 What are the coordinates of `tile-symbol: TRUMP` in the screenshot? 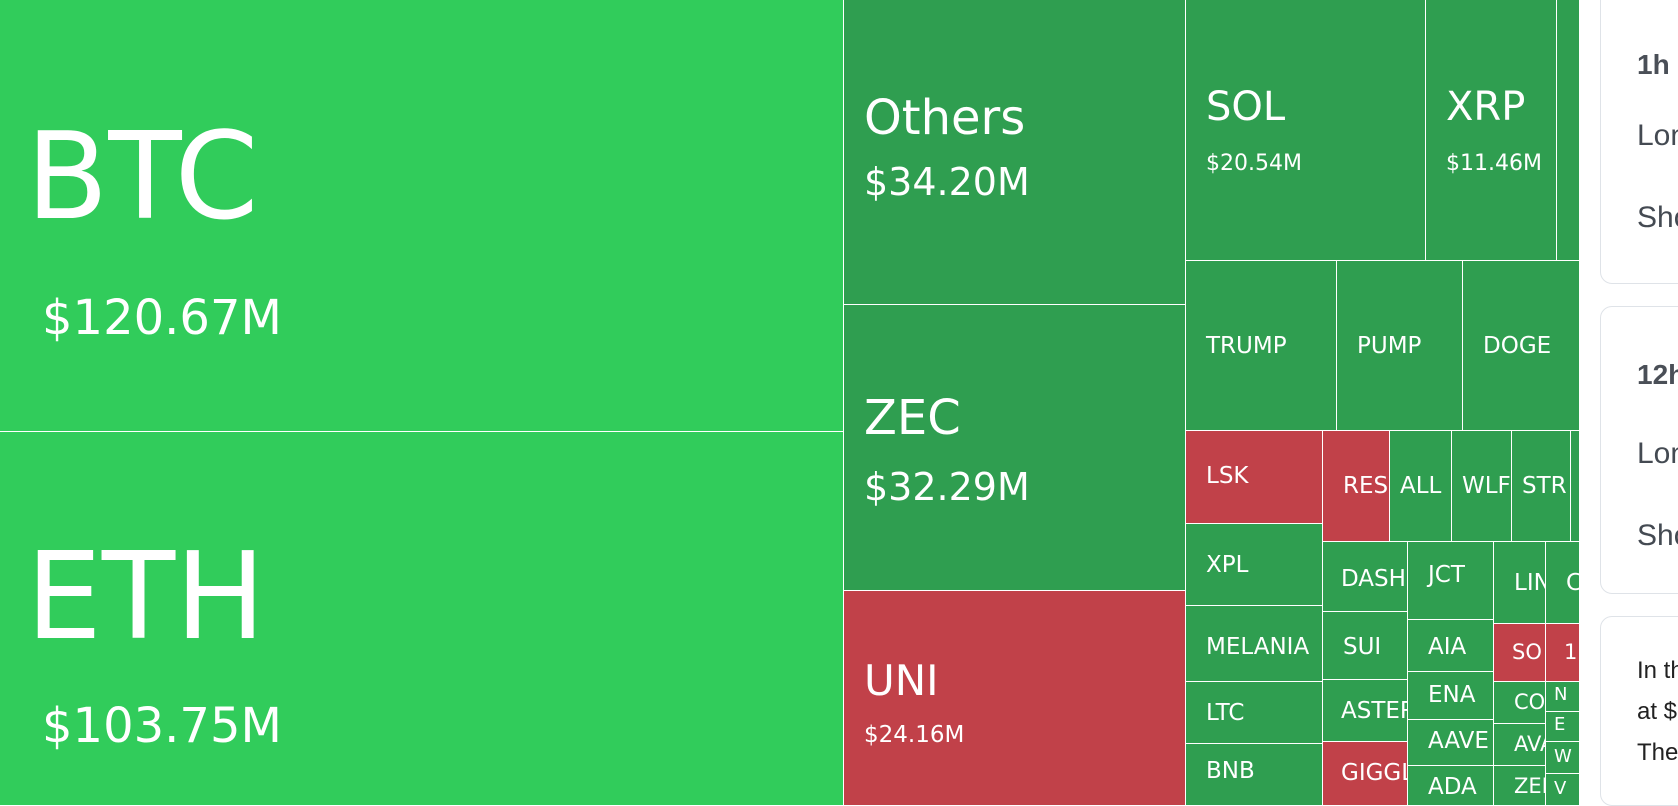 It's located at (1246, 346).